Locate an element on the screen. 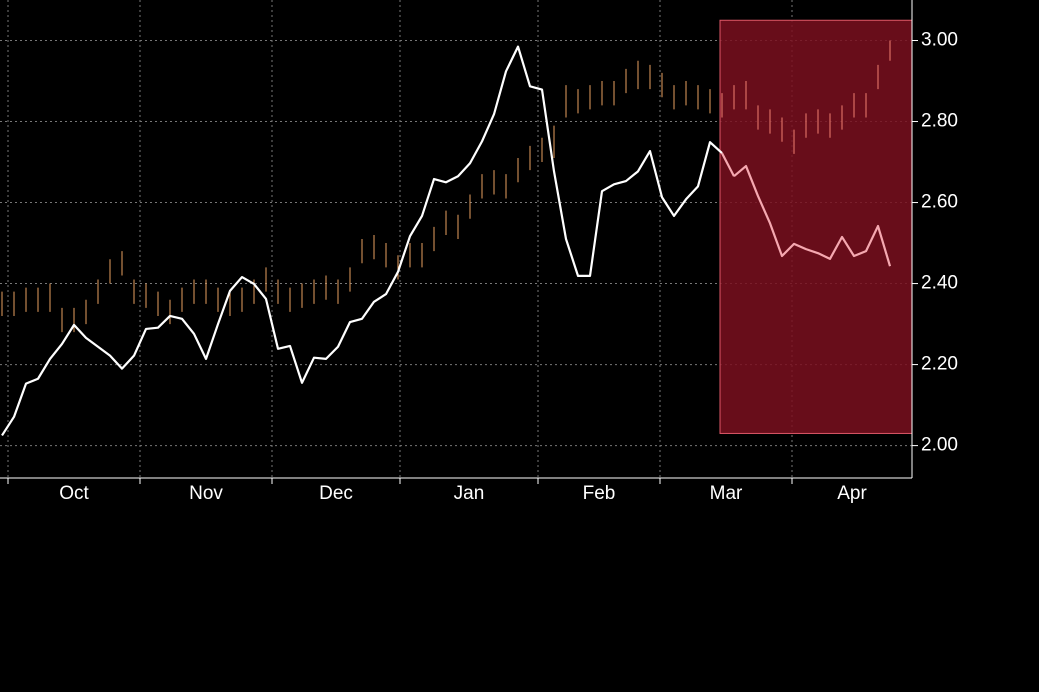 The image size is (1039, 692). x-tick-label: Jan is located at coordinates (469, 493).